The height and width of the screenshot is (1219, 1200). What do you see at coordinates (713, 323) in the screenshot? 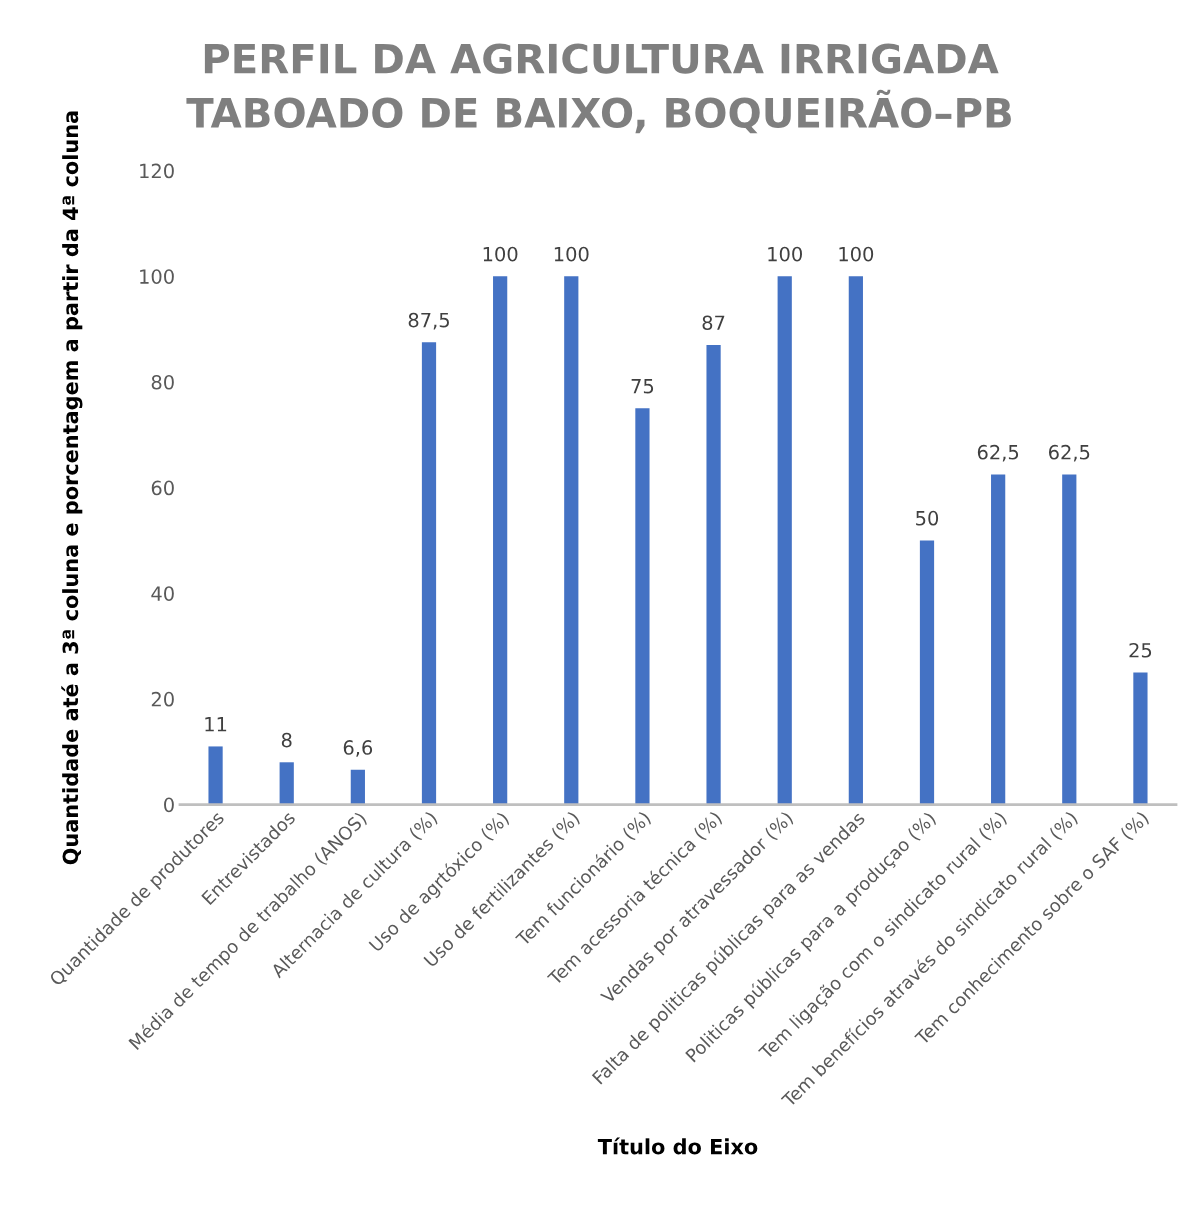
I see `data-label: 87` at bounding box center [713, 323].